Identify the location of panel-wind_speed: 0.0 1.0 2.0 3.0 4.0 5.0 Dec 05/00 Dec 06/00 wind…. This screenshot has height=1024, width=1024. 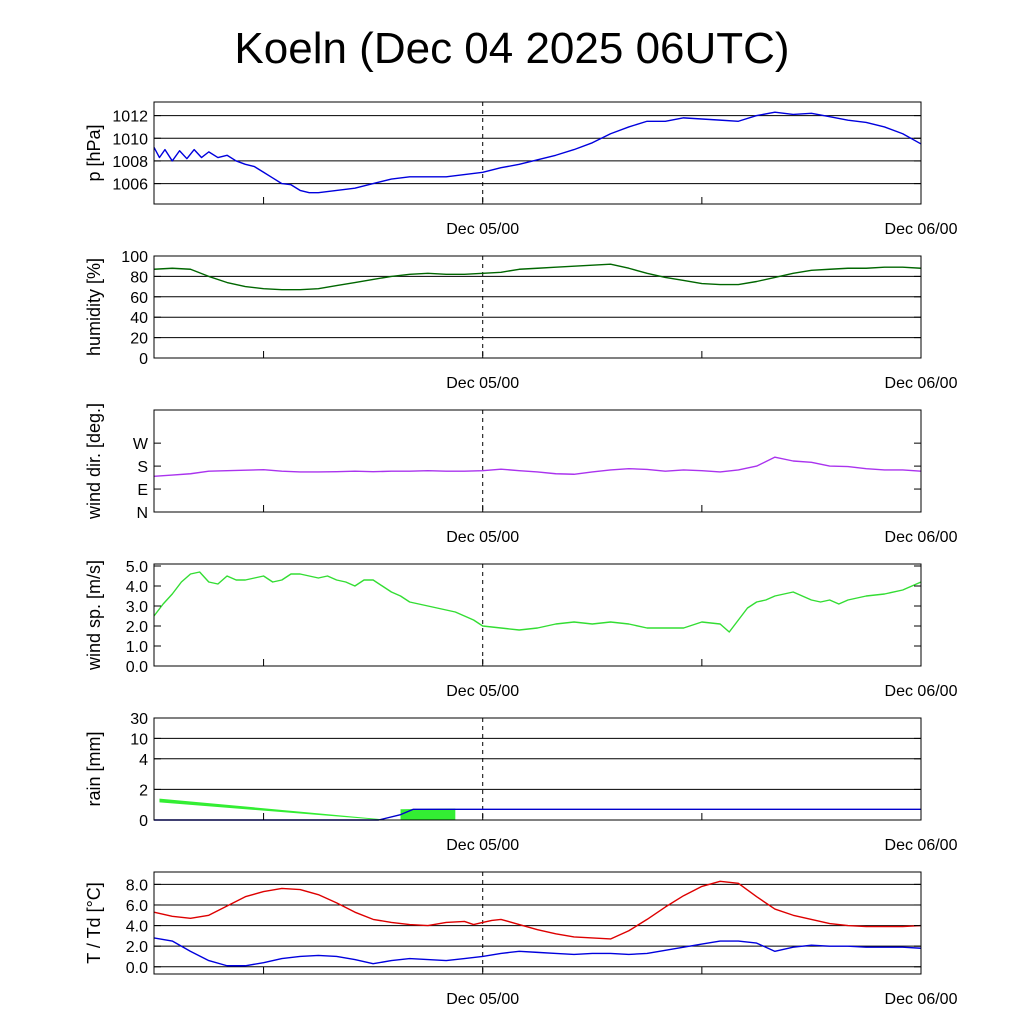
(521, 629).